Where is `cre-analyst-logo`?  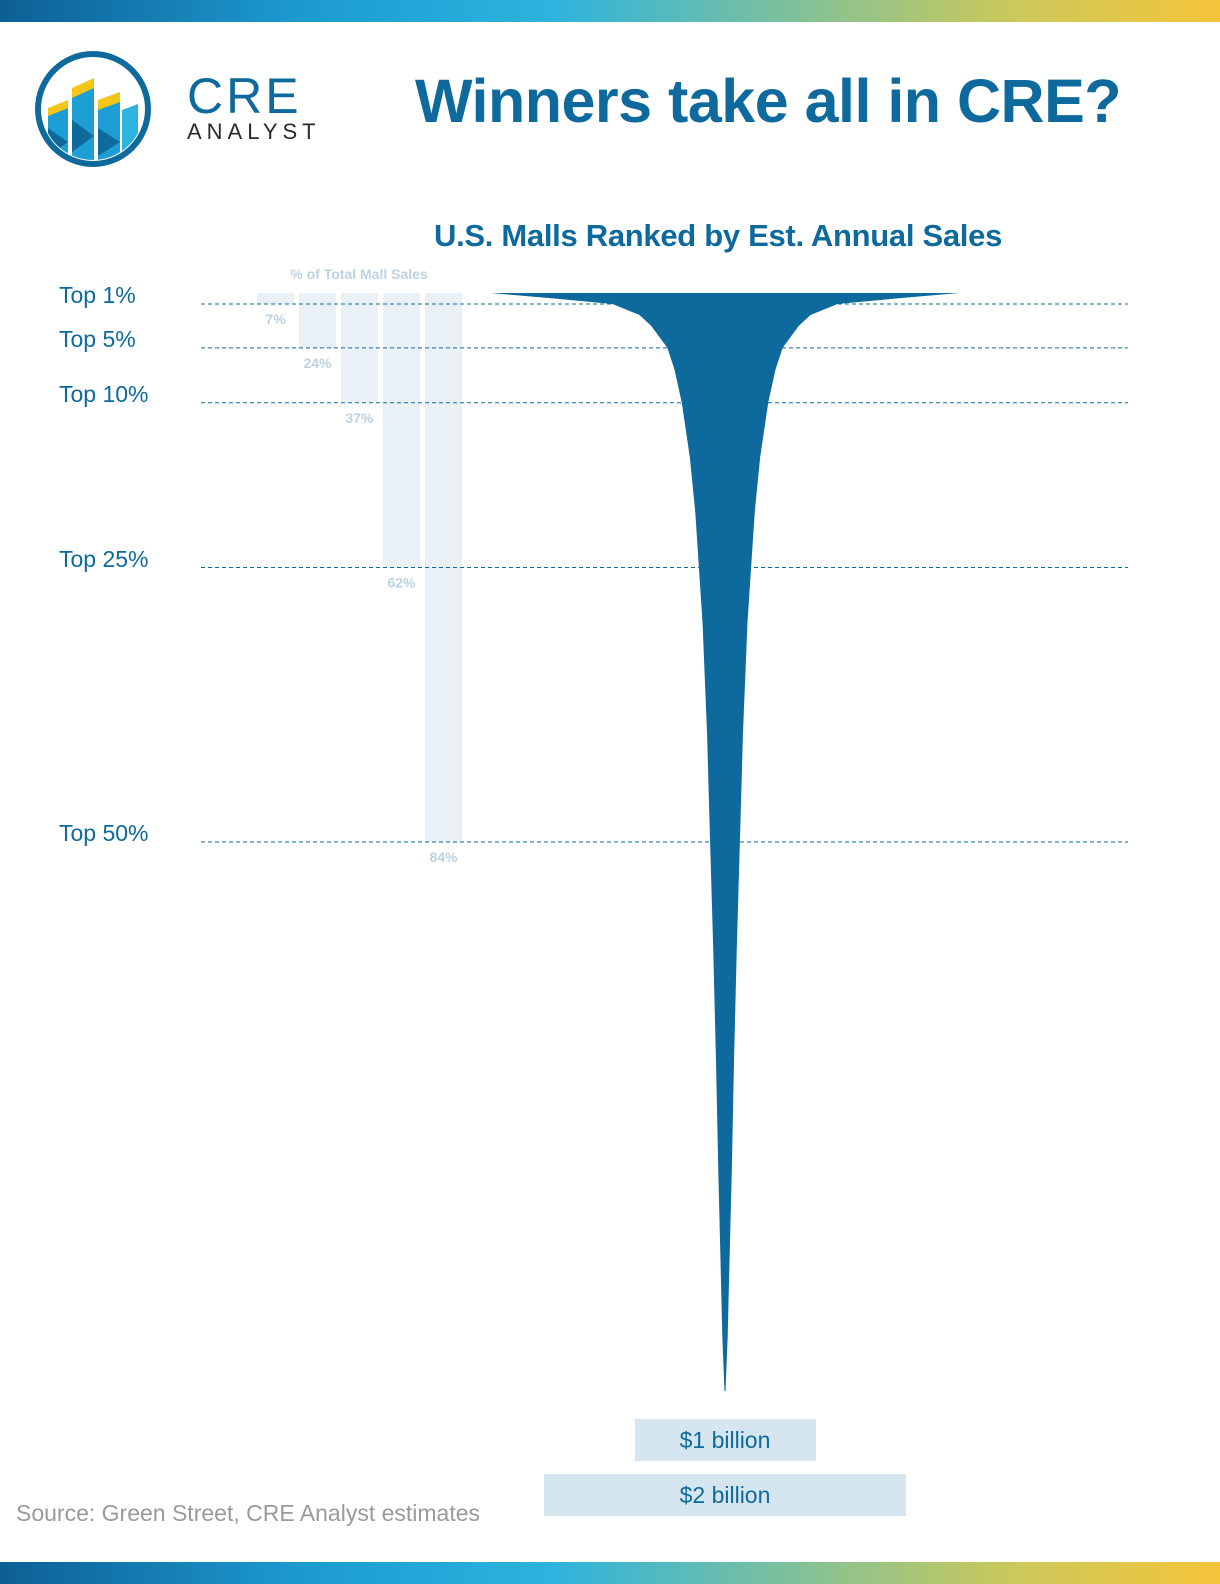
cre-analyst-logo is located at coordinates (93, 109).